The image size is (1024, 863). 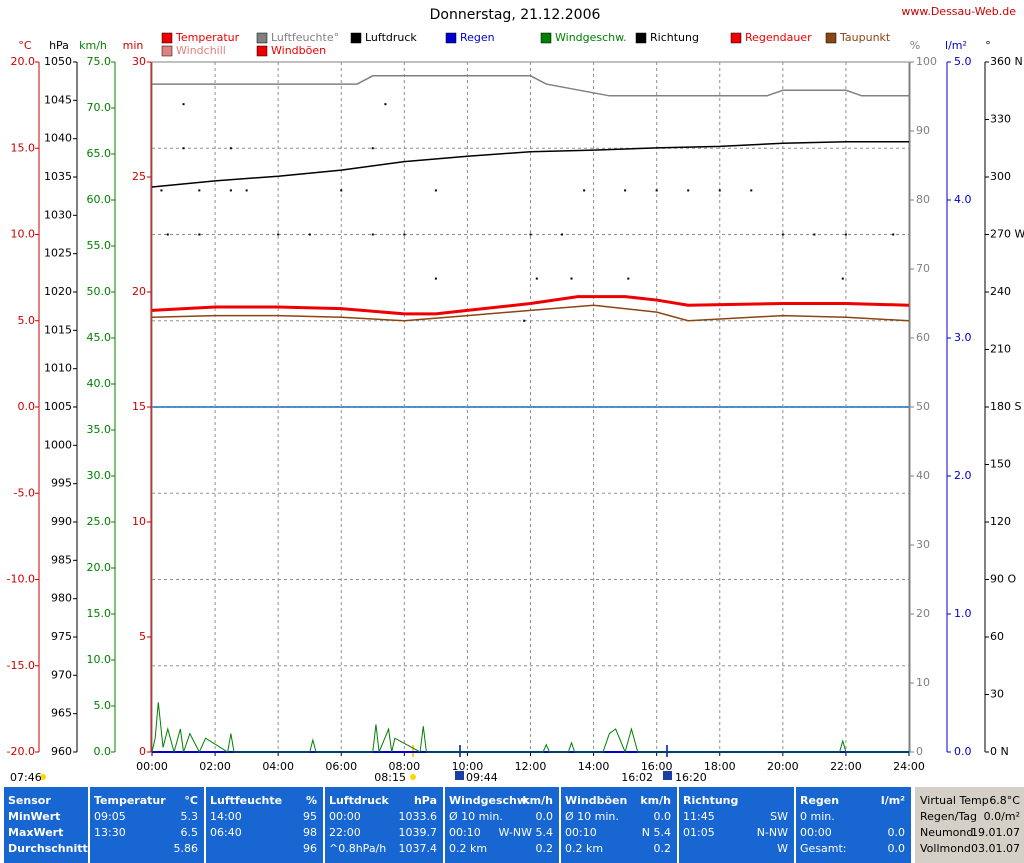 What do you see at coordinates (544, 848) in the screenshot?
I see `cell-right: 0.2` at bounding box center [544, 848].